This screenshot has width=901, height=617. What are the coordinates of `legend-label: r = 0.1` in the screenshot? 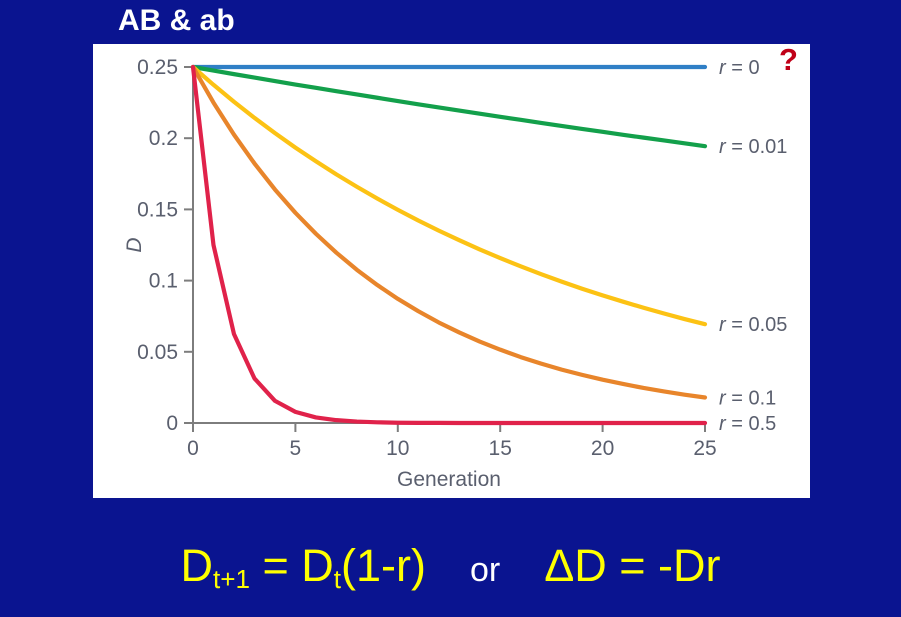 It's located at (747, 399).